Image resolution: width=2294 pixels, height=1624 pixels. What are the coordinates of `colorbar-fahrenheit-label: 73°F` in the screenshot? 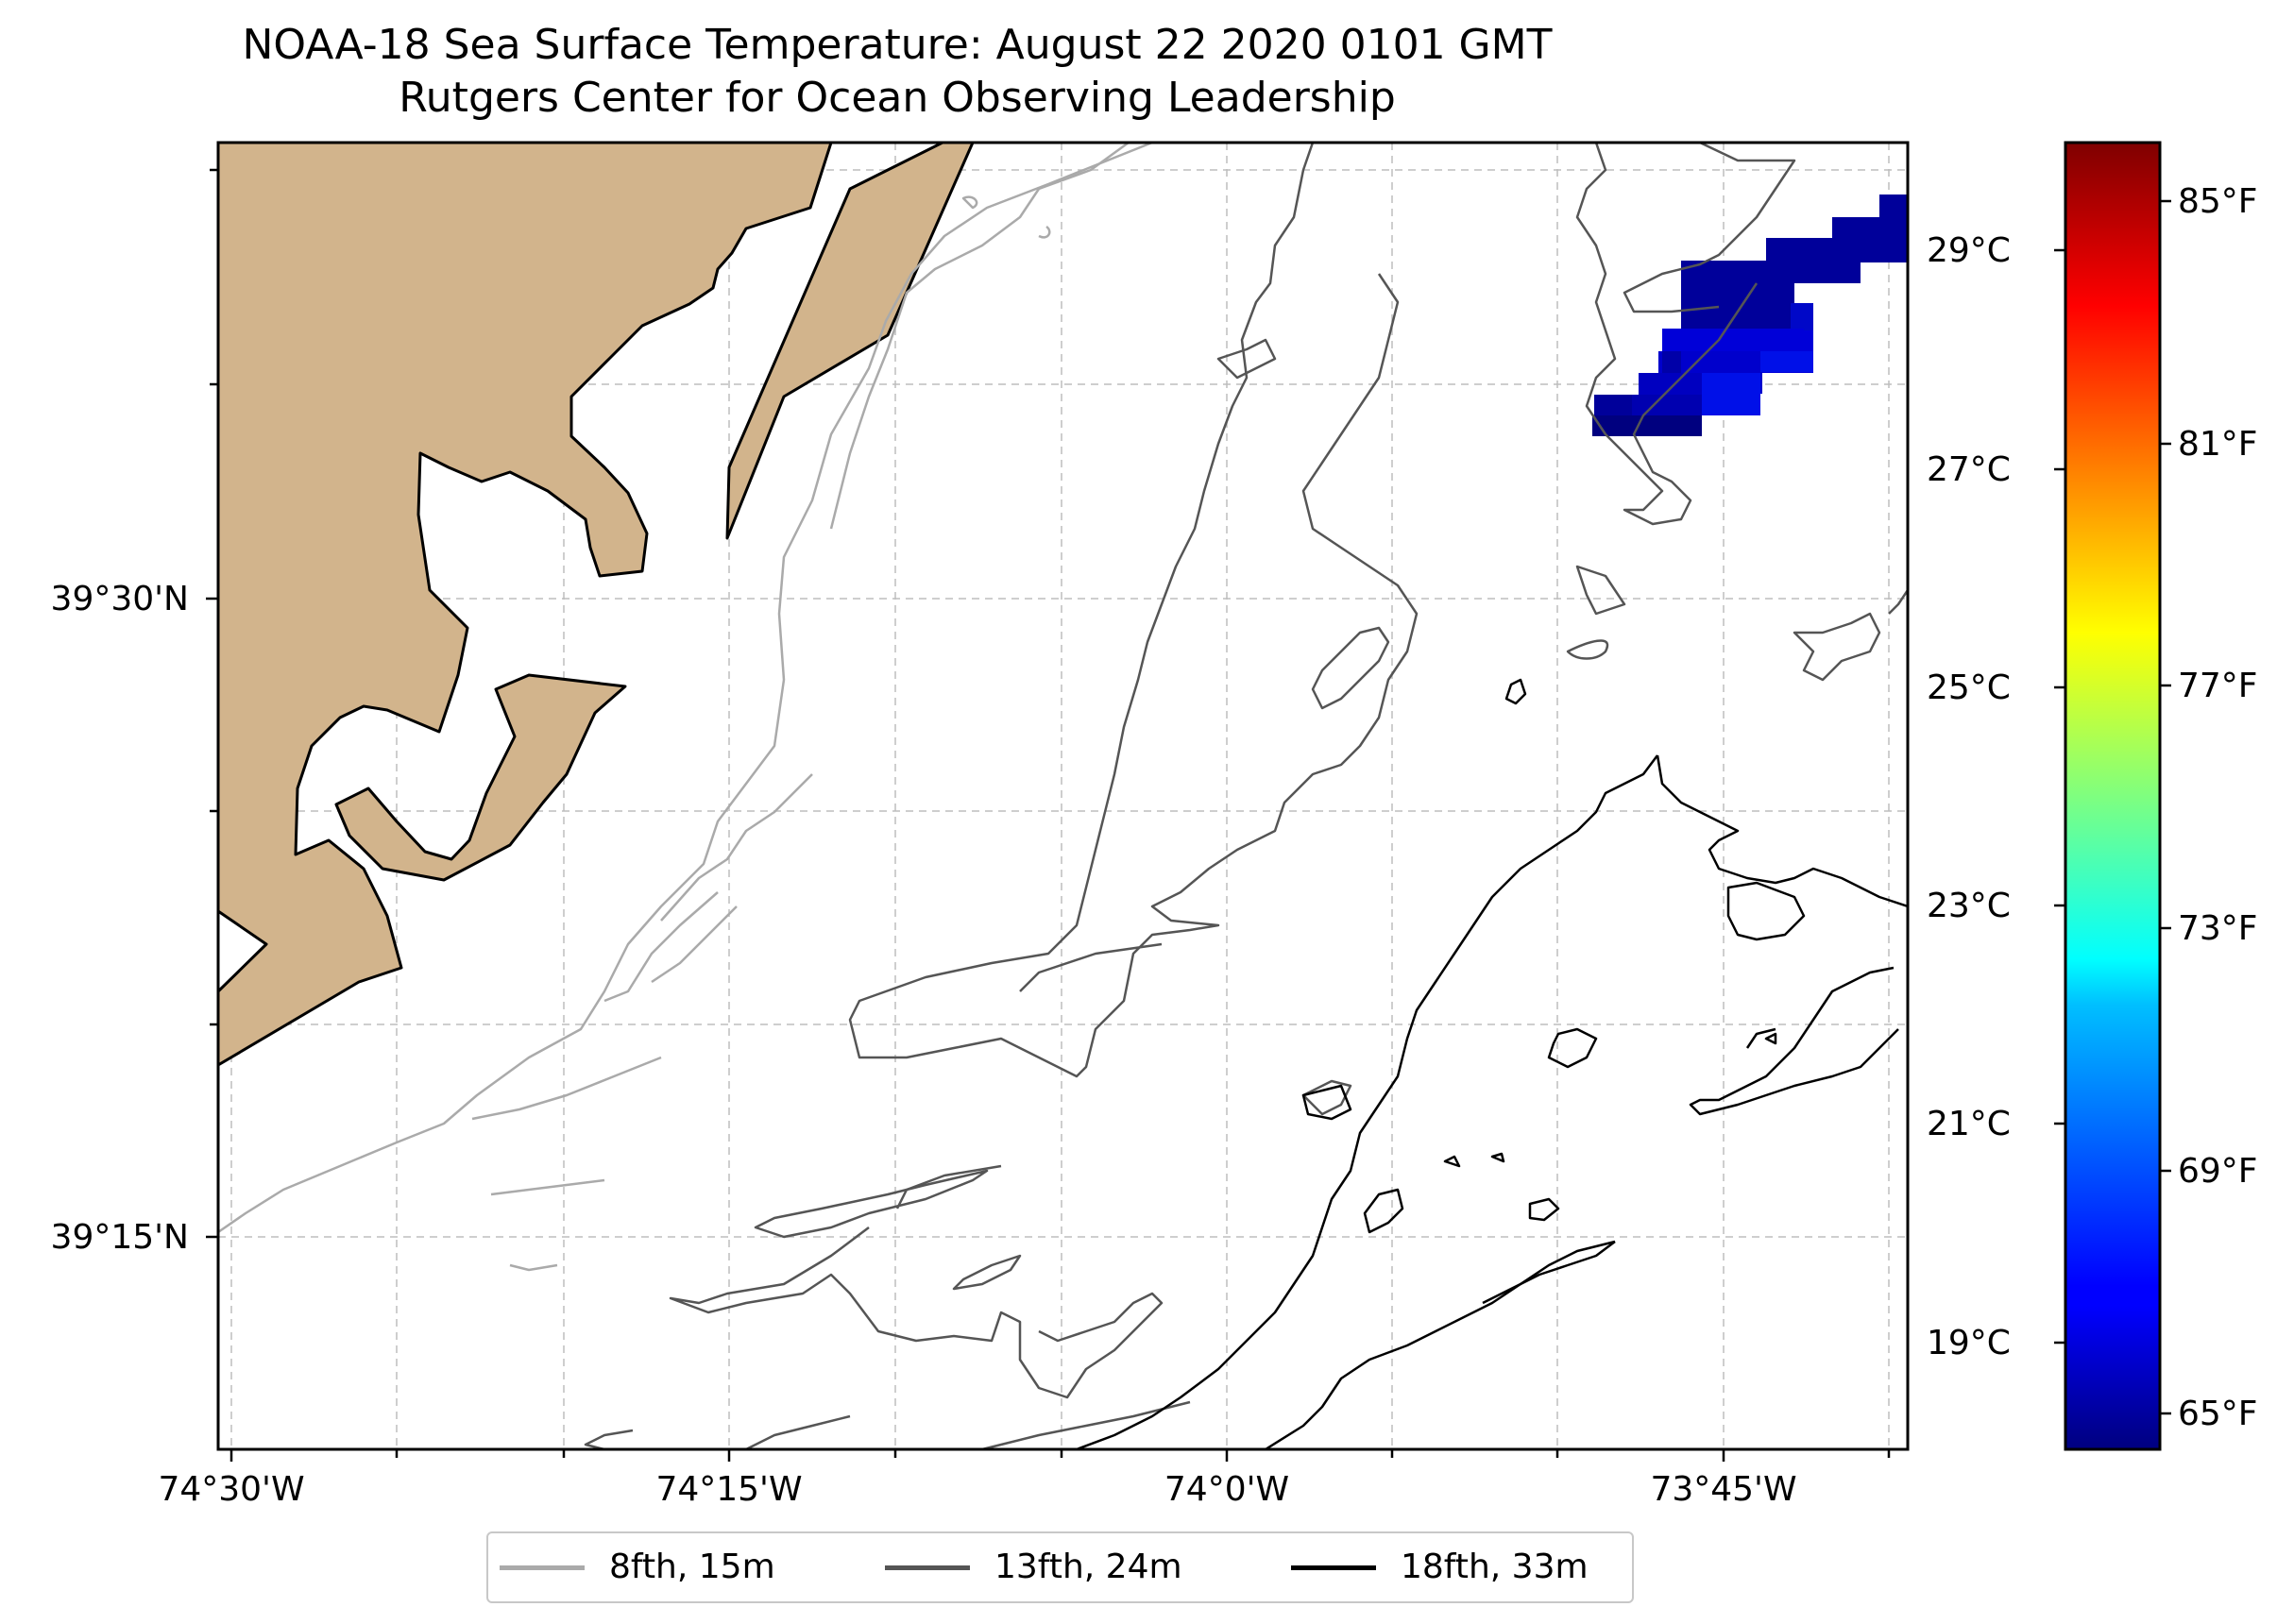 It's located at (2218, 928).